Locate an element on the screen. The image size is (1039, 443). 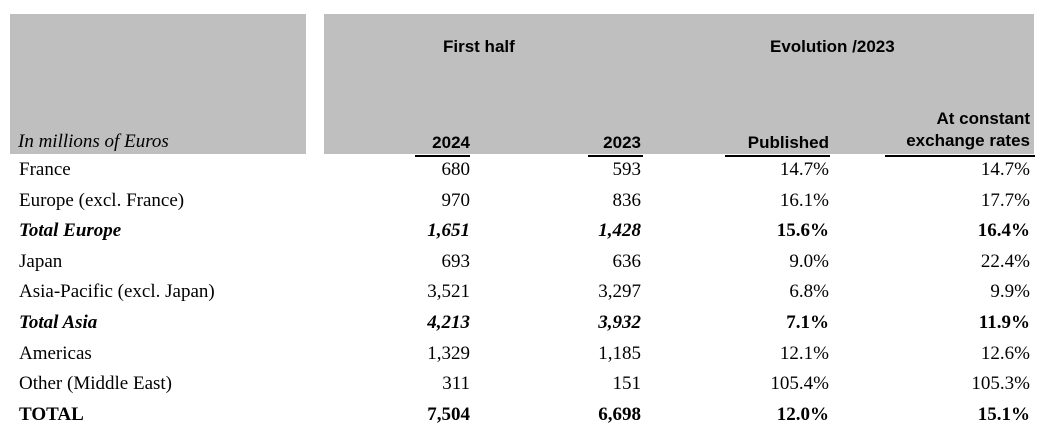
row-label: TOTAL is located at coordinates (51, 414).